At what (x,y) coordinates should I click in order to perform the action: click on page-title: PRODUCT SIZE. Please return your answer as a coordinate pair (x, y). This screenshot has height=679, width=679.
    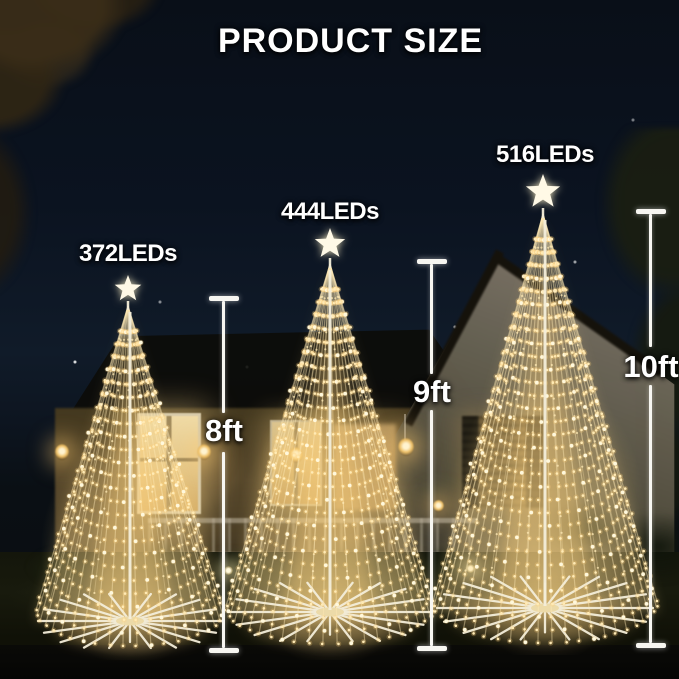
    Looking at the image, I should click on (350, 41).